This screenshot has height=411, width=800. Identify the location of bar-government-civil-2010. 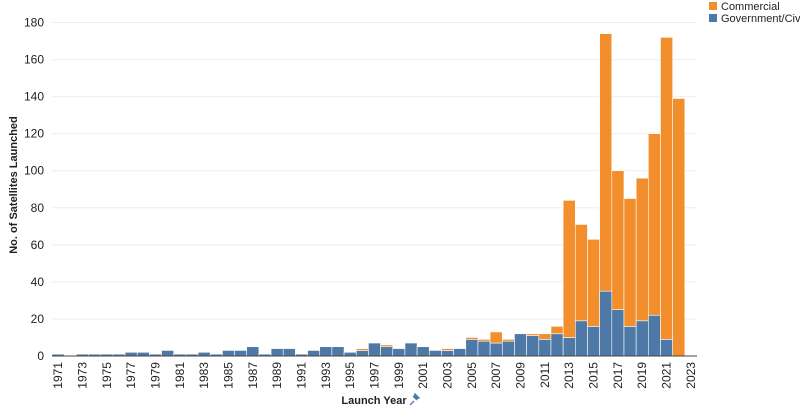
(533, 346).